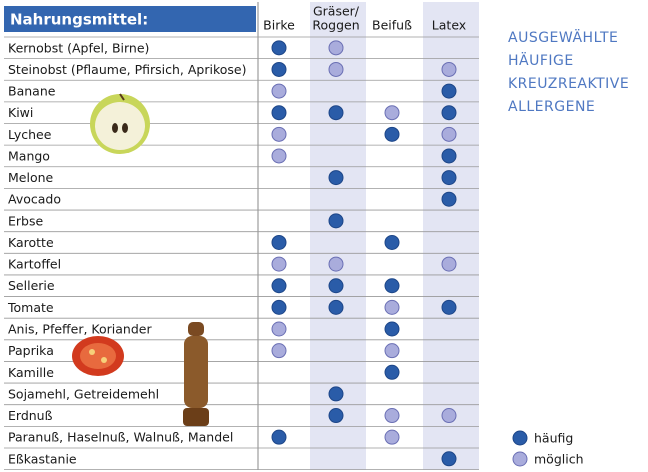  I want to click on side-title-line: HÄUFIGE, so click(541, 60).